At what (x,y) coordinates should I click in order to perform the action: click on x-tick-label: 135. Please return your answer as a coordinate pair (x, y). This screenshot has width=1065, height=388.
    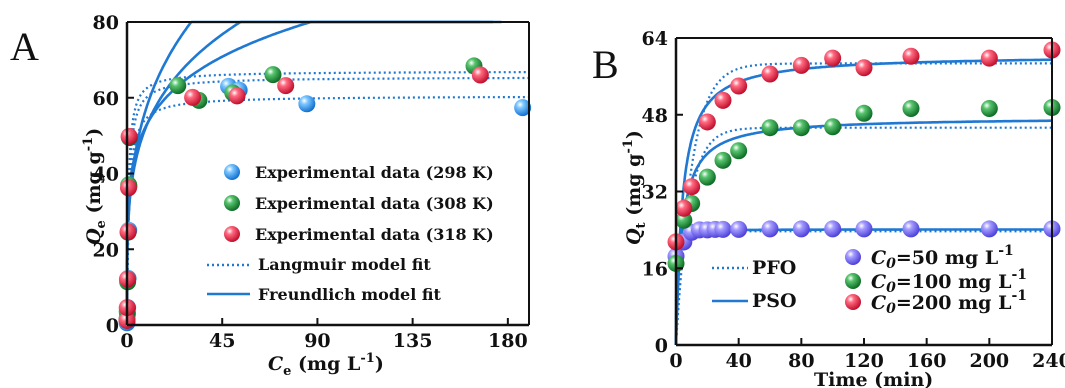
    Looking at the image, I should click on (413, 341).